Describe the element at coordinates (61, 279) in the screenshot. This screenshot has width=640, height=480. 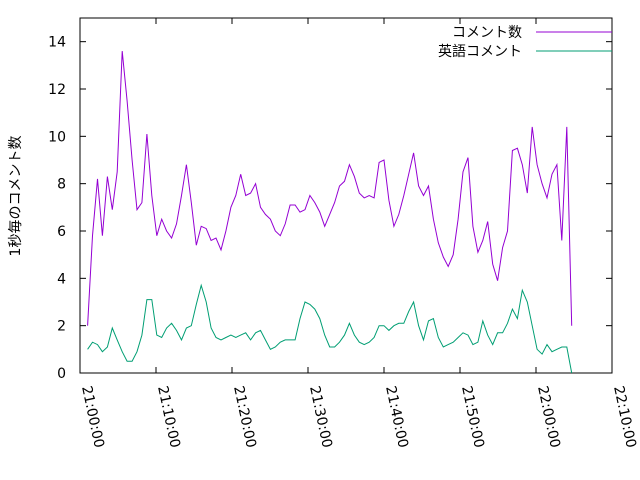
I see `y-tick-label: 4` at that location.